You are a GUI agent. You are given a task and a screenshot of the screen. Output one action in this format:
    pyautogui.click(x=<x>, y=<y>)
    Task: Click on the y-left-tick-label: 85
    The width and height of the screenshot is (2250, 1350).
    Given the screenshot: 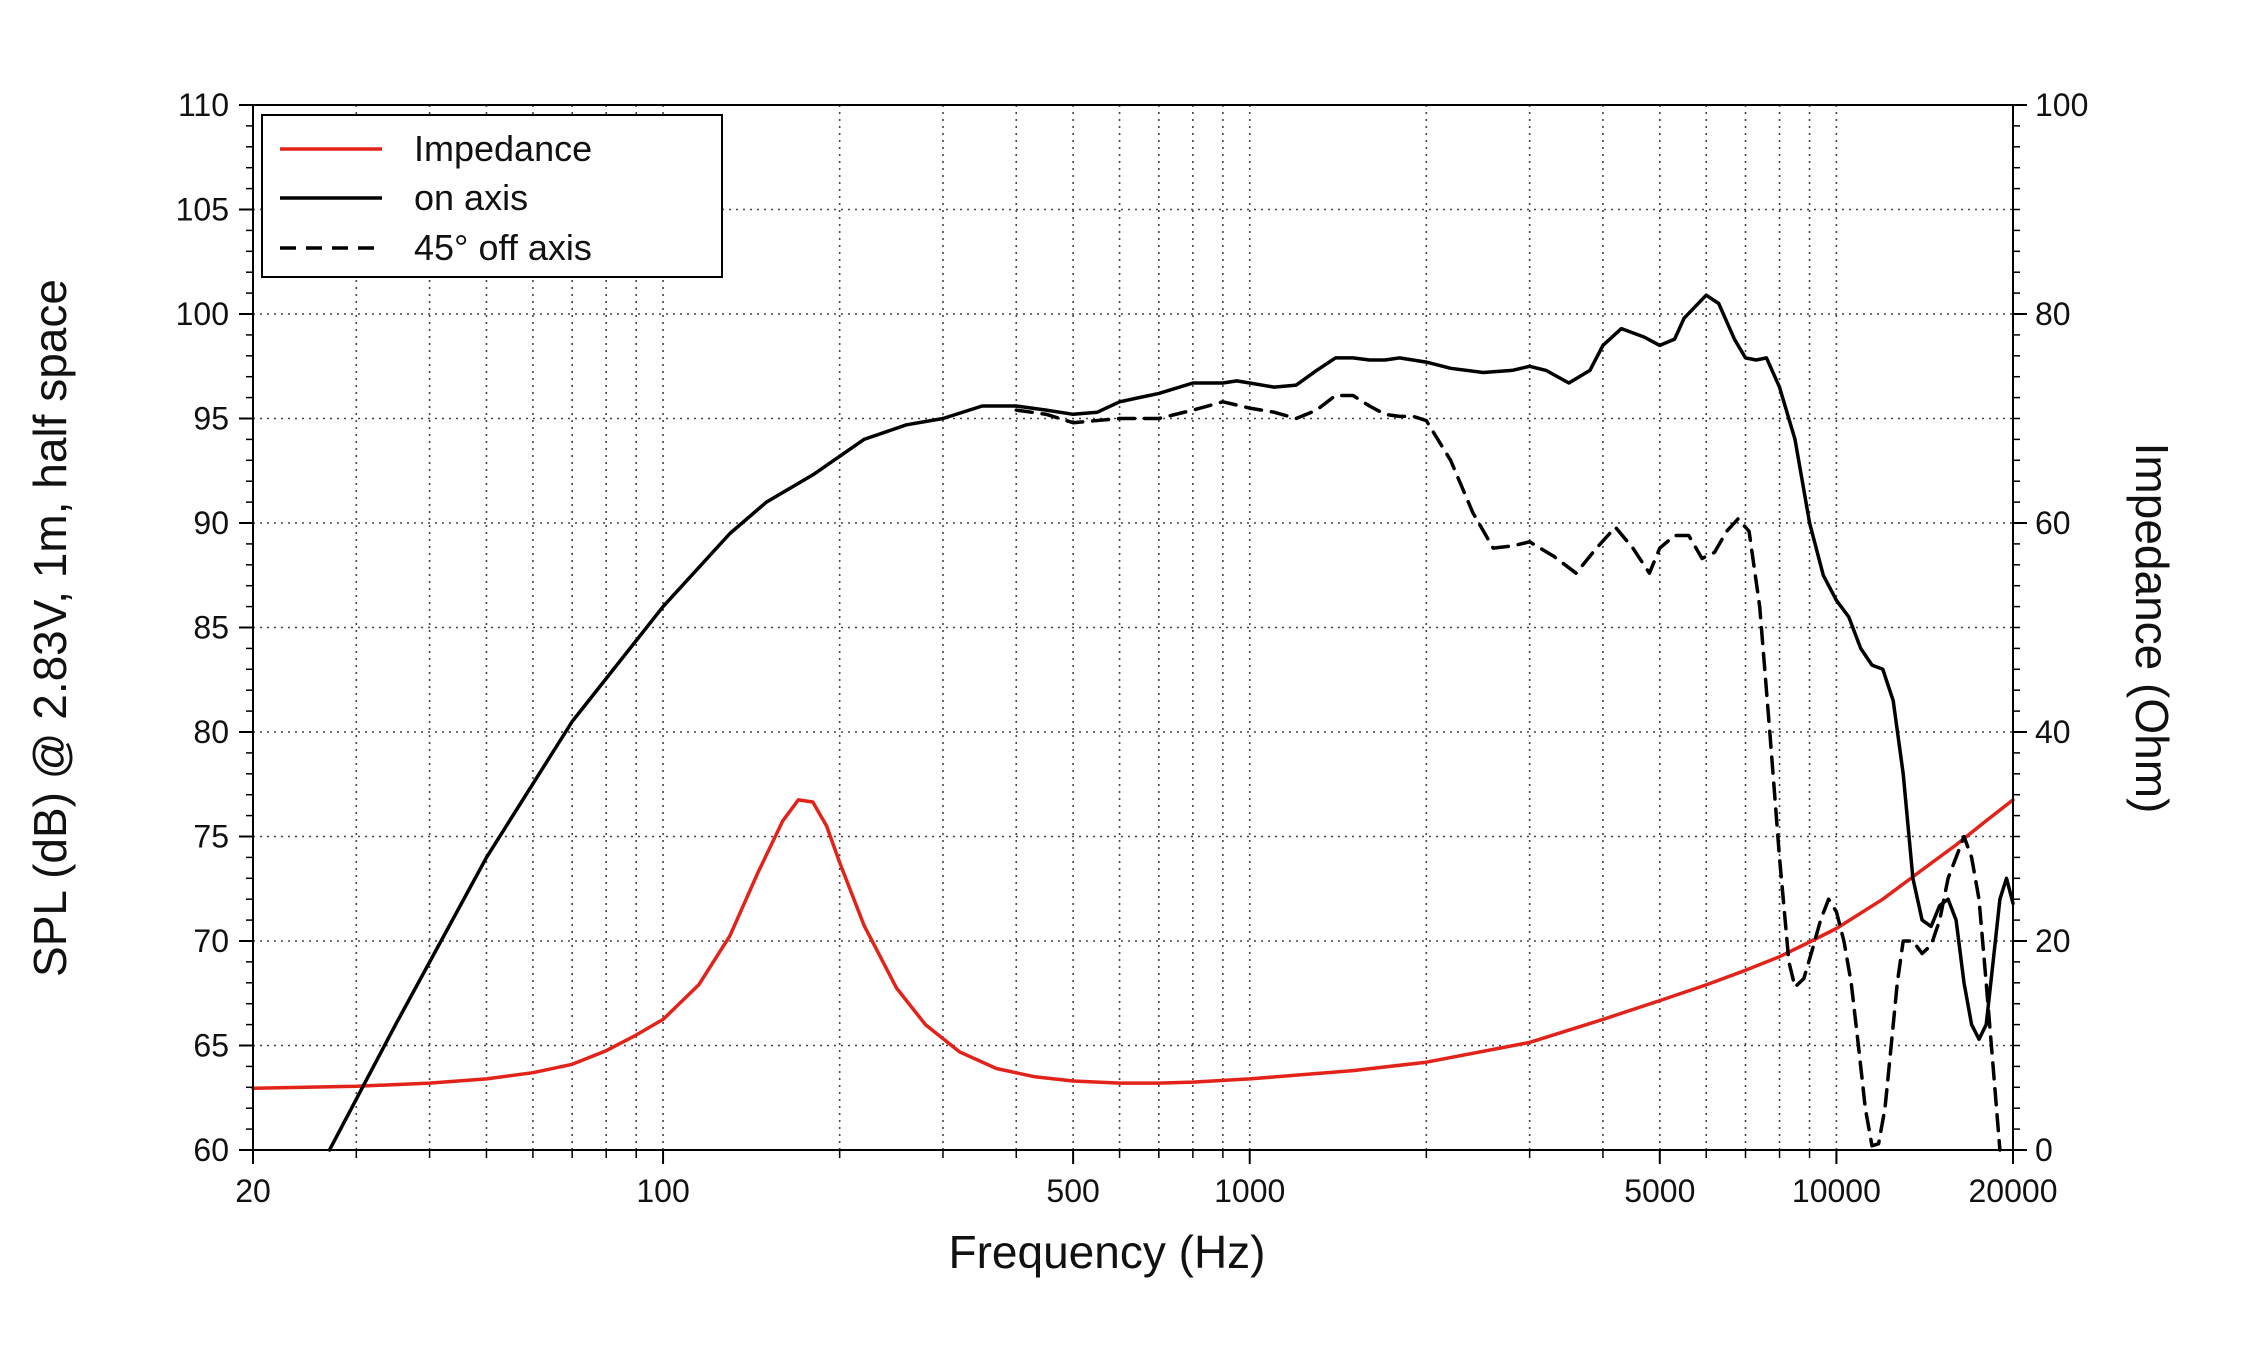 What is the action you would take?
    pyautogui.click(x=211, y=628)
    